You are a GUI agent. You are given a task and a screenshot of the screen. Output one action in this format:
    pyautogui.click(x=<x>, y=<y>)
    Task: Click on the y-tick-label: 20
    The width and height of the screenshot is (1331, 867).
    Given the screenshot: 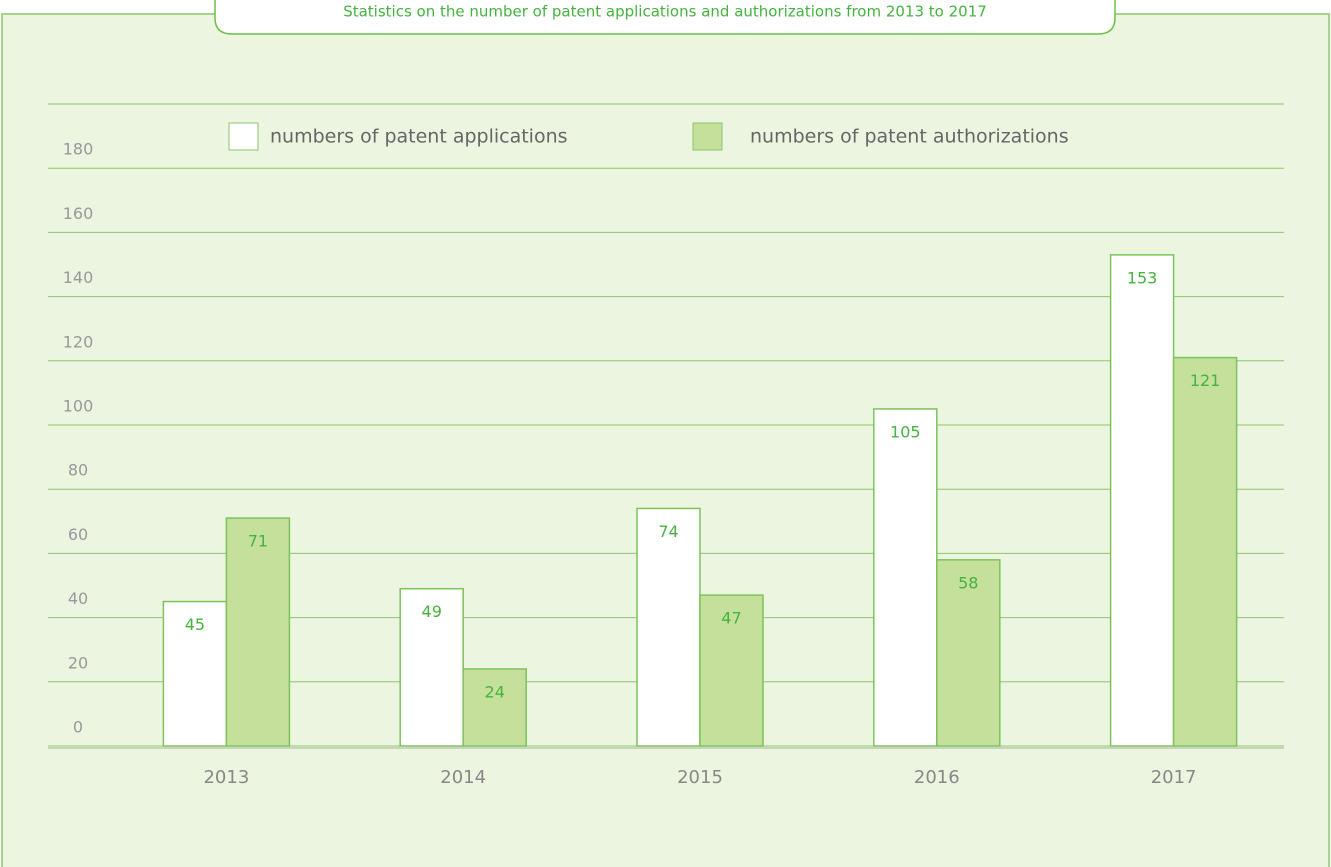 What is the action you would take?
    pyautogui.click(x=78, y=662)
    